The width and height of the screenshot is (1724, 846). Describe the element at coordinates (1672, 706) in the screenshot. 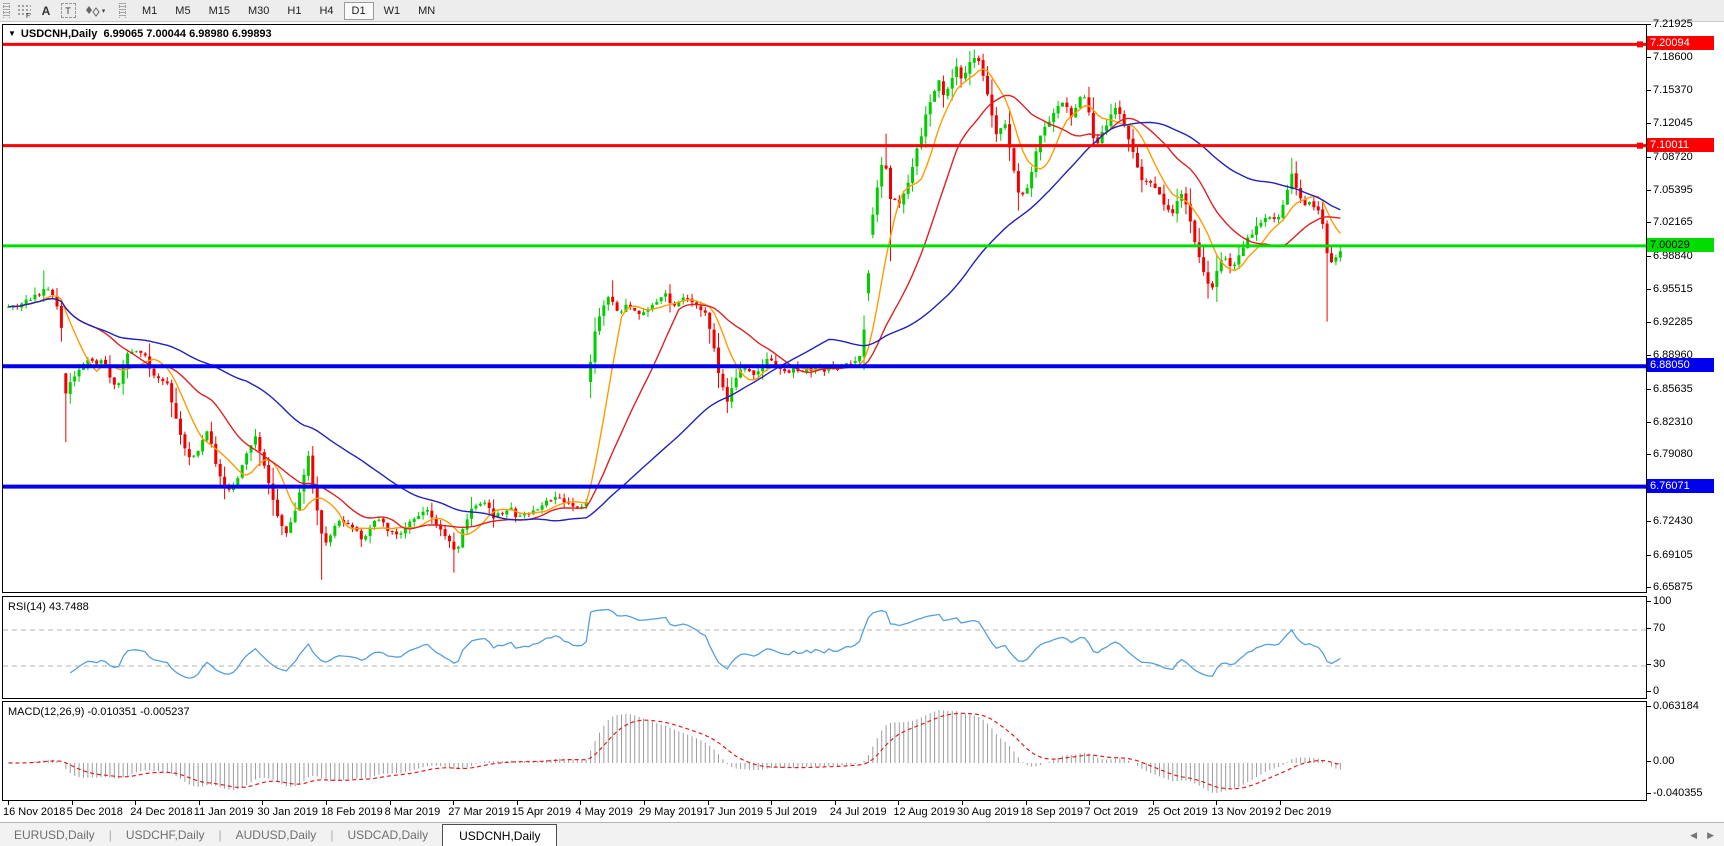

I see `macd-axis-label: 0.063184` at that location.